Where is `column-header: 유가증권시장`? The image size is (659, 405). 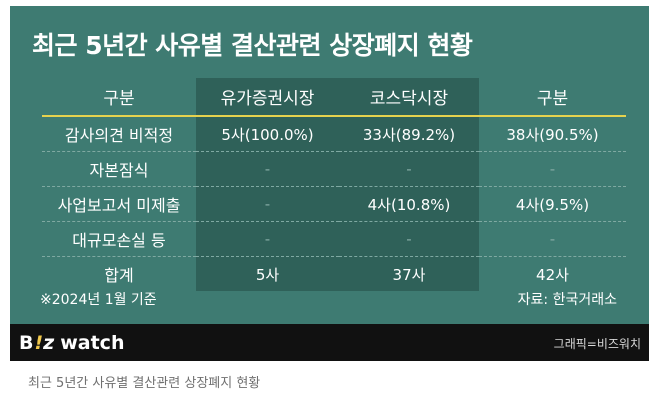 column-header: 유가증권시장 is located at coordinates (267, 97).